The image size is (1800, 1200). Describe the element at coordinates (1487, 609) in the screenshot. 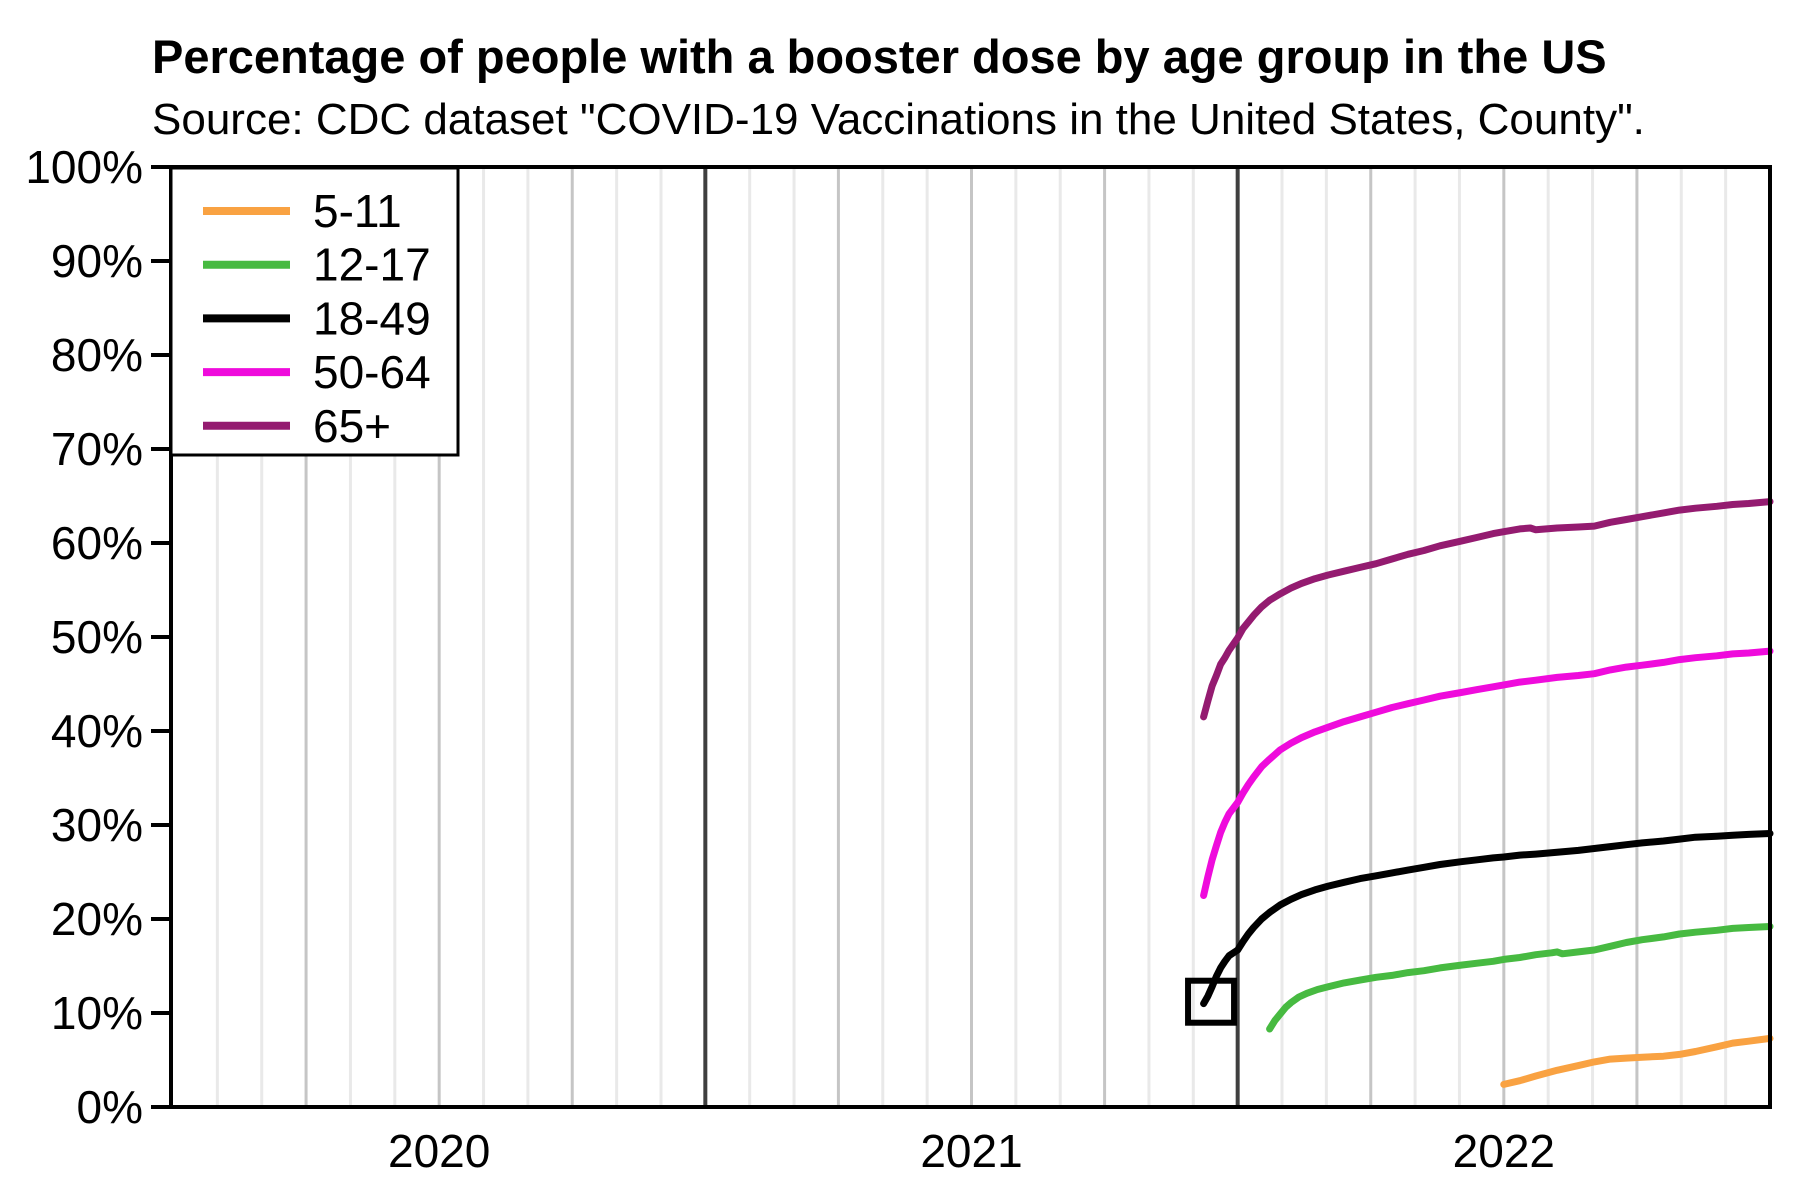

I see `series-line-65+` at that location.